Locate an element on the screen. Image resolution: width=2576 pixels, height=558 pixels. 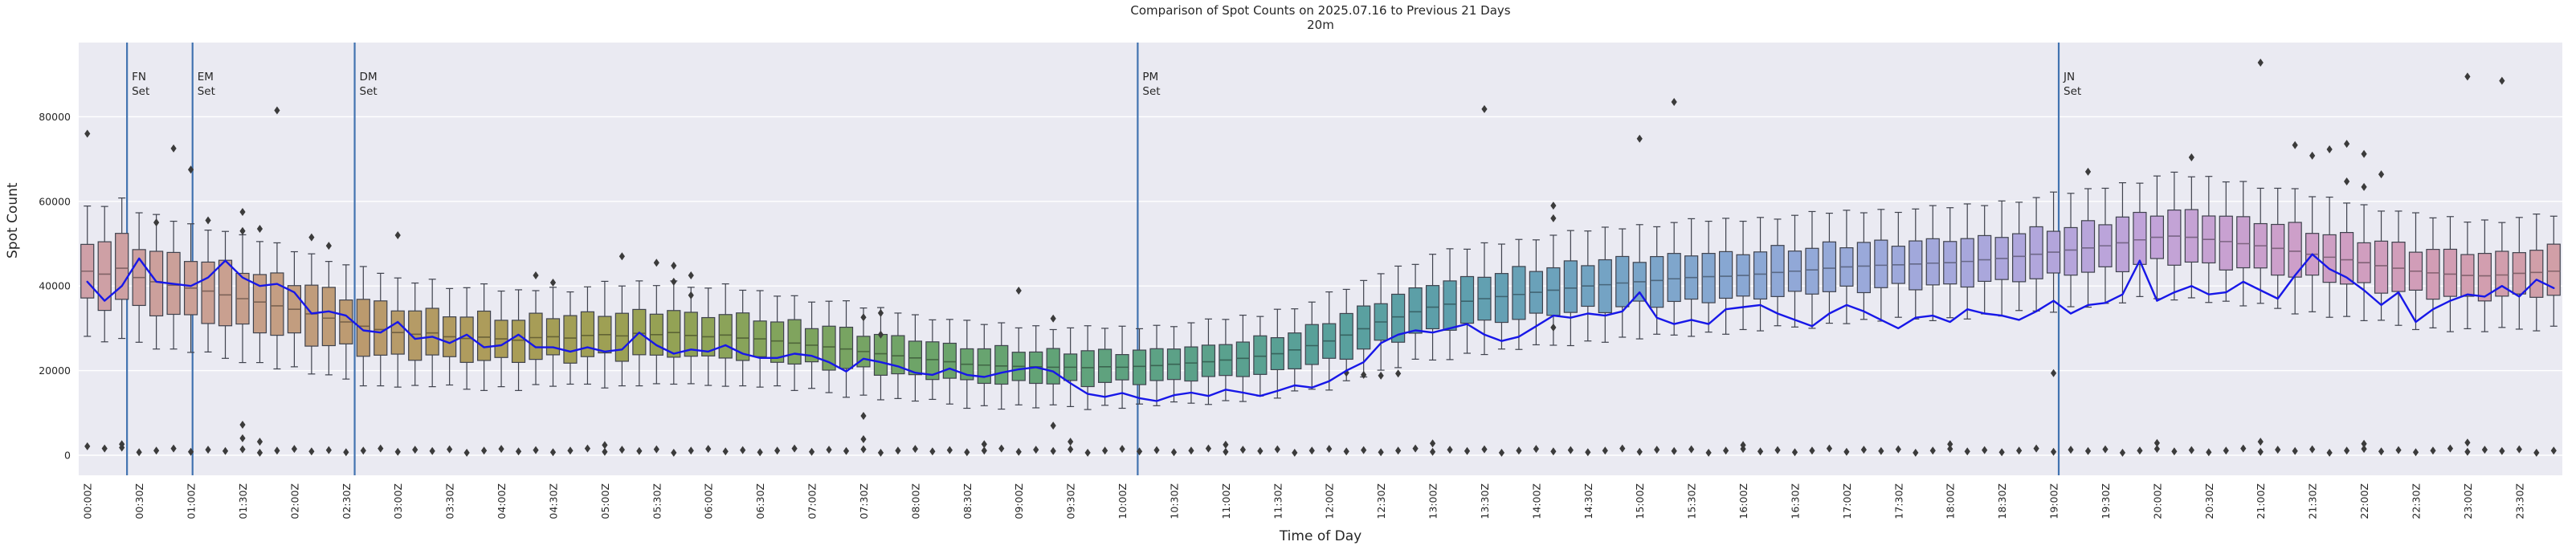
x-tick-label: 23:00Z is located at coordinates (2468, 501).